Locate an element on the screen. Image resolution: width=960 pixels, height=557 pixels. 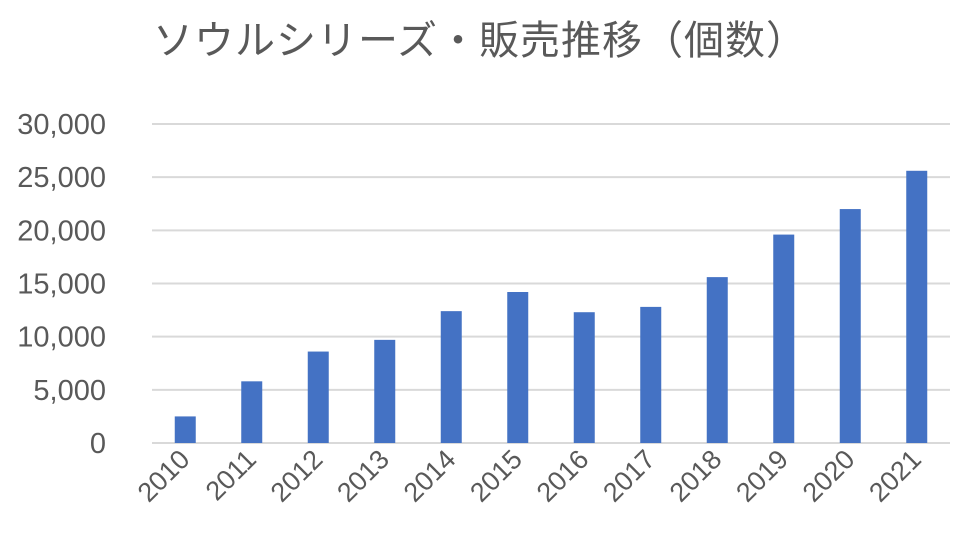
bar-2012 is located at coordinates (318, 397).